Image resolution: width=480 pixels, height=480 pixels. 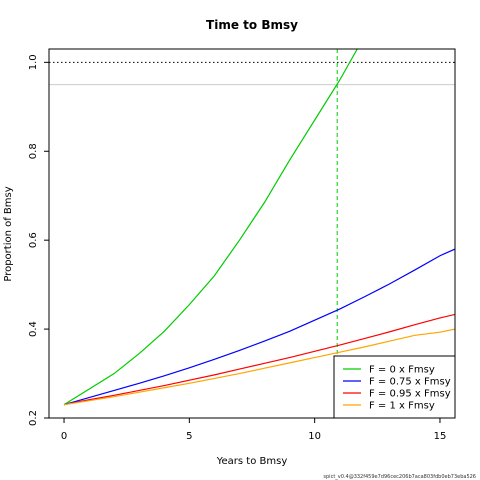 What do you see at coordinates (410, 382) in the screenshot?
I see `legend-label-2: F = 0.75 x Fmsy` at bounding box center [410, 382].